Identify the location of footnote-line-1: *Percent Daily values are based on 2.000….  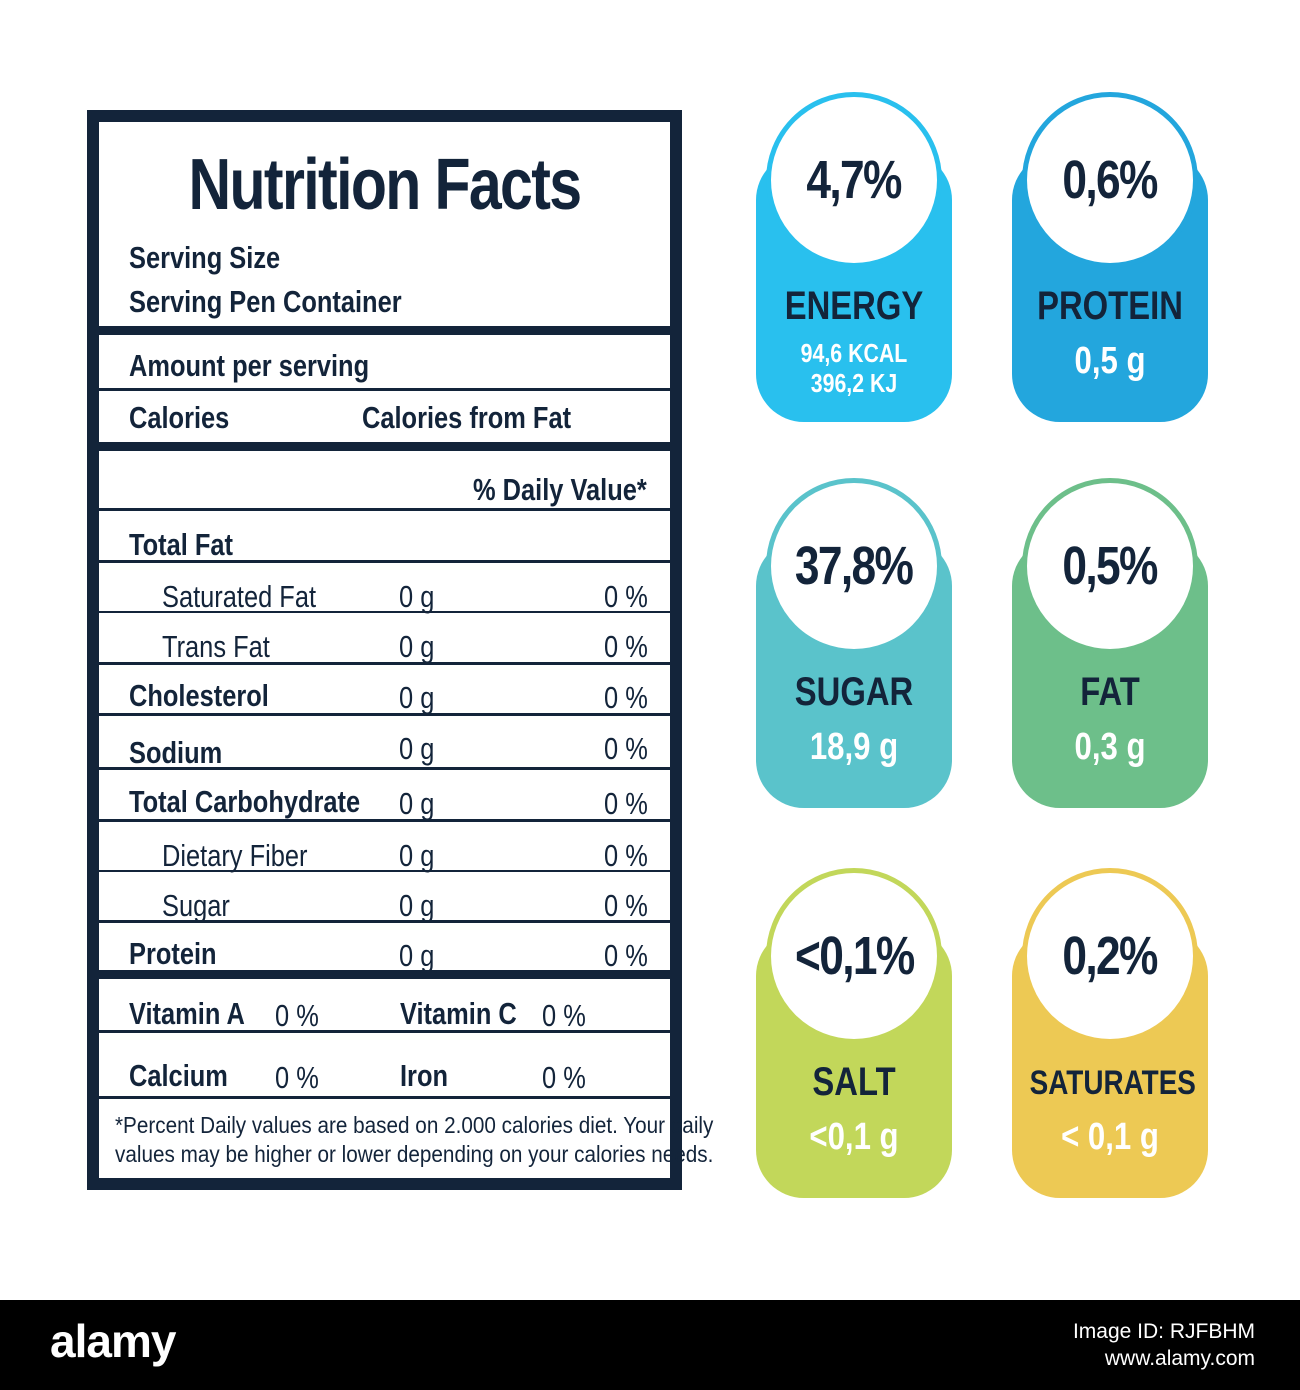
(414, 1125).